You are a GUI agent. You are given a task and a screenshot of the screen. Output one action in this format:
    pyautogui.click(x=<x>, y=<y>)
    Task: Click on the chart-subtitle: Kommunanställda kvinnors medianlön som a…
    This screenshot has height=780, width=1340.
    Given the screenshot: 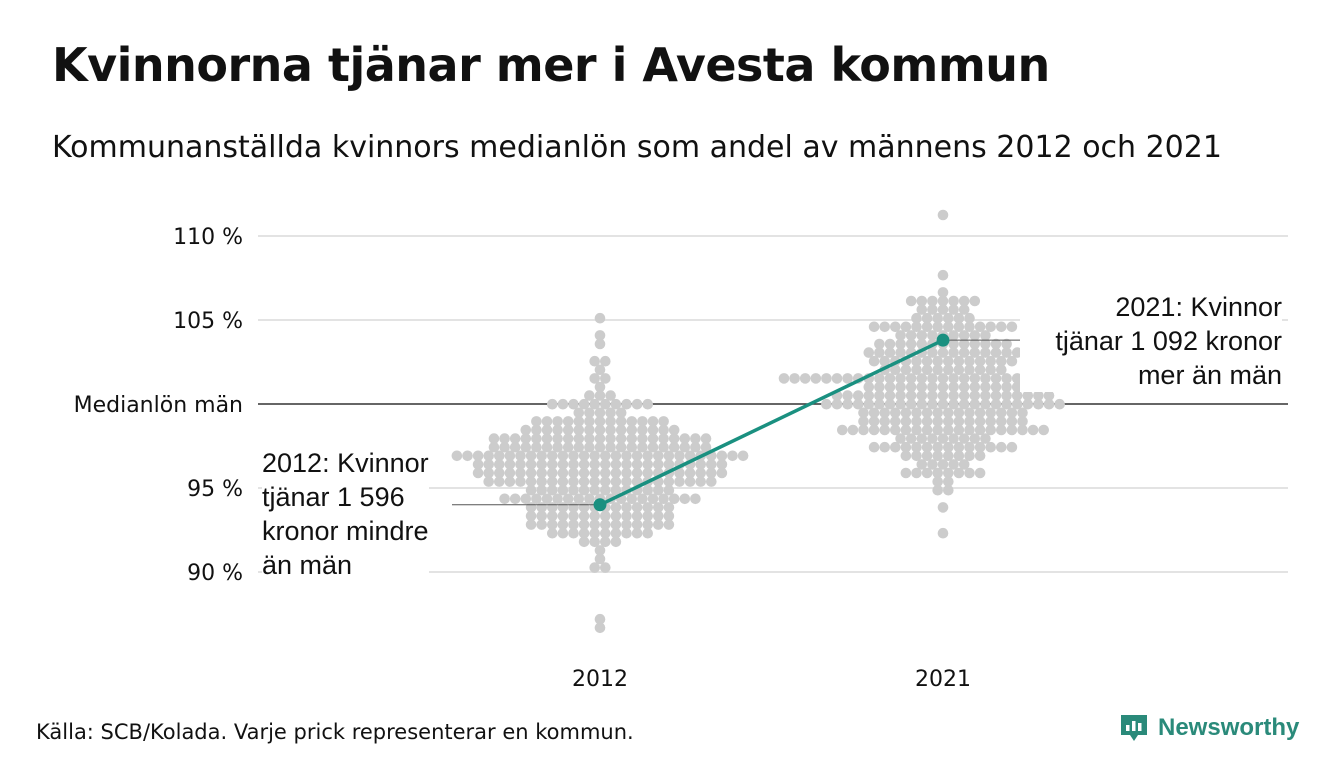 What is the action you would take?
    pyautogui.click(x=637, y=147)
    